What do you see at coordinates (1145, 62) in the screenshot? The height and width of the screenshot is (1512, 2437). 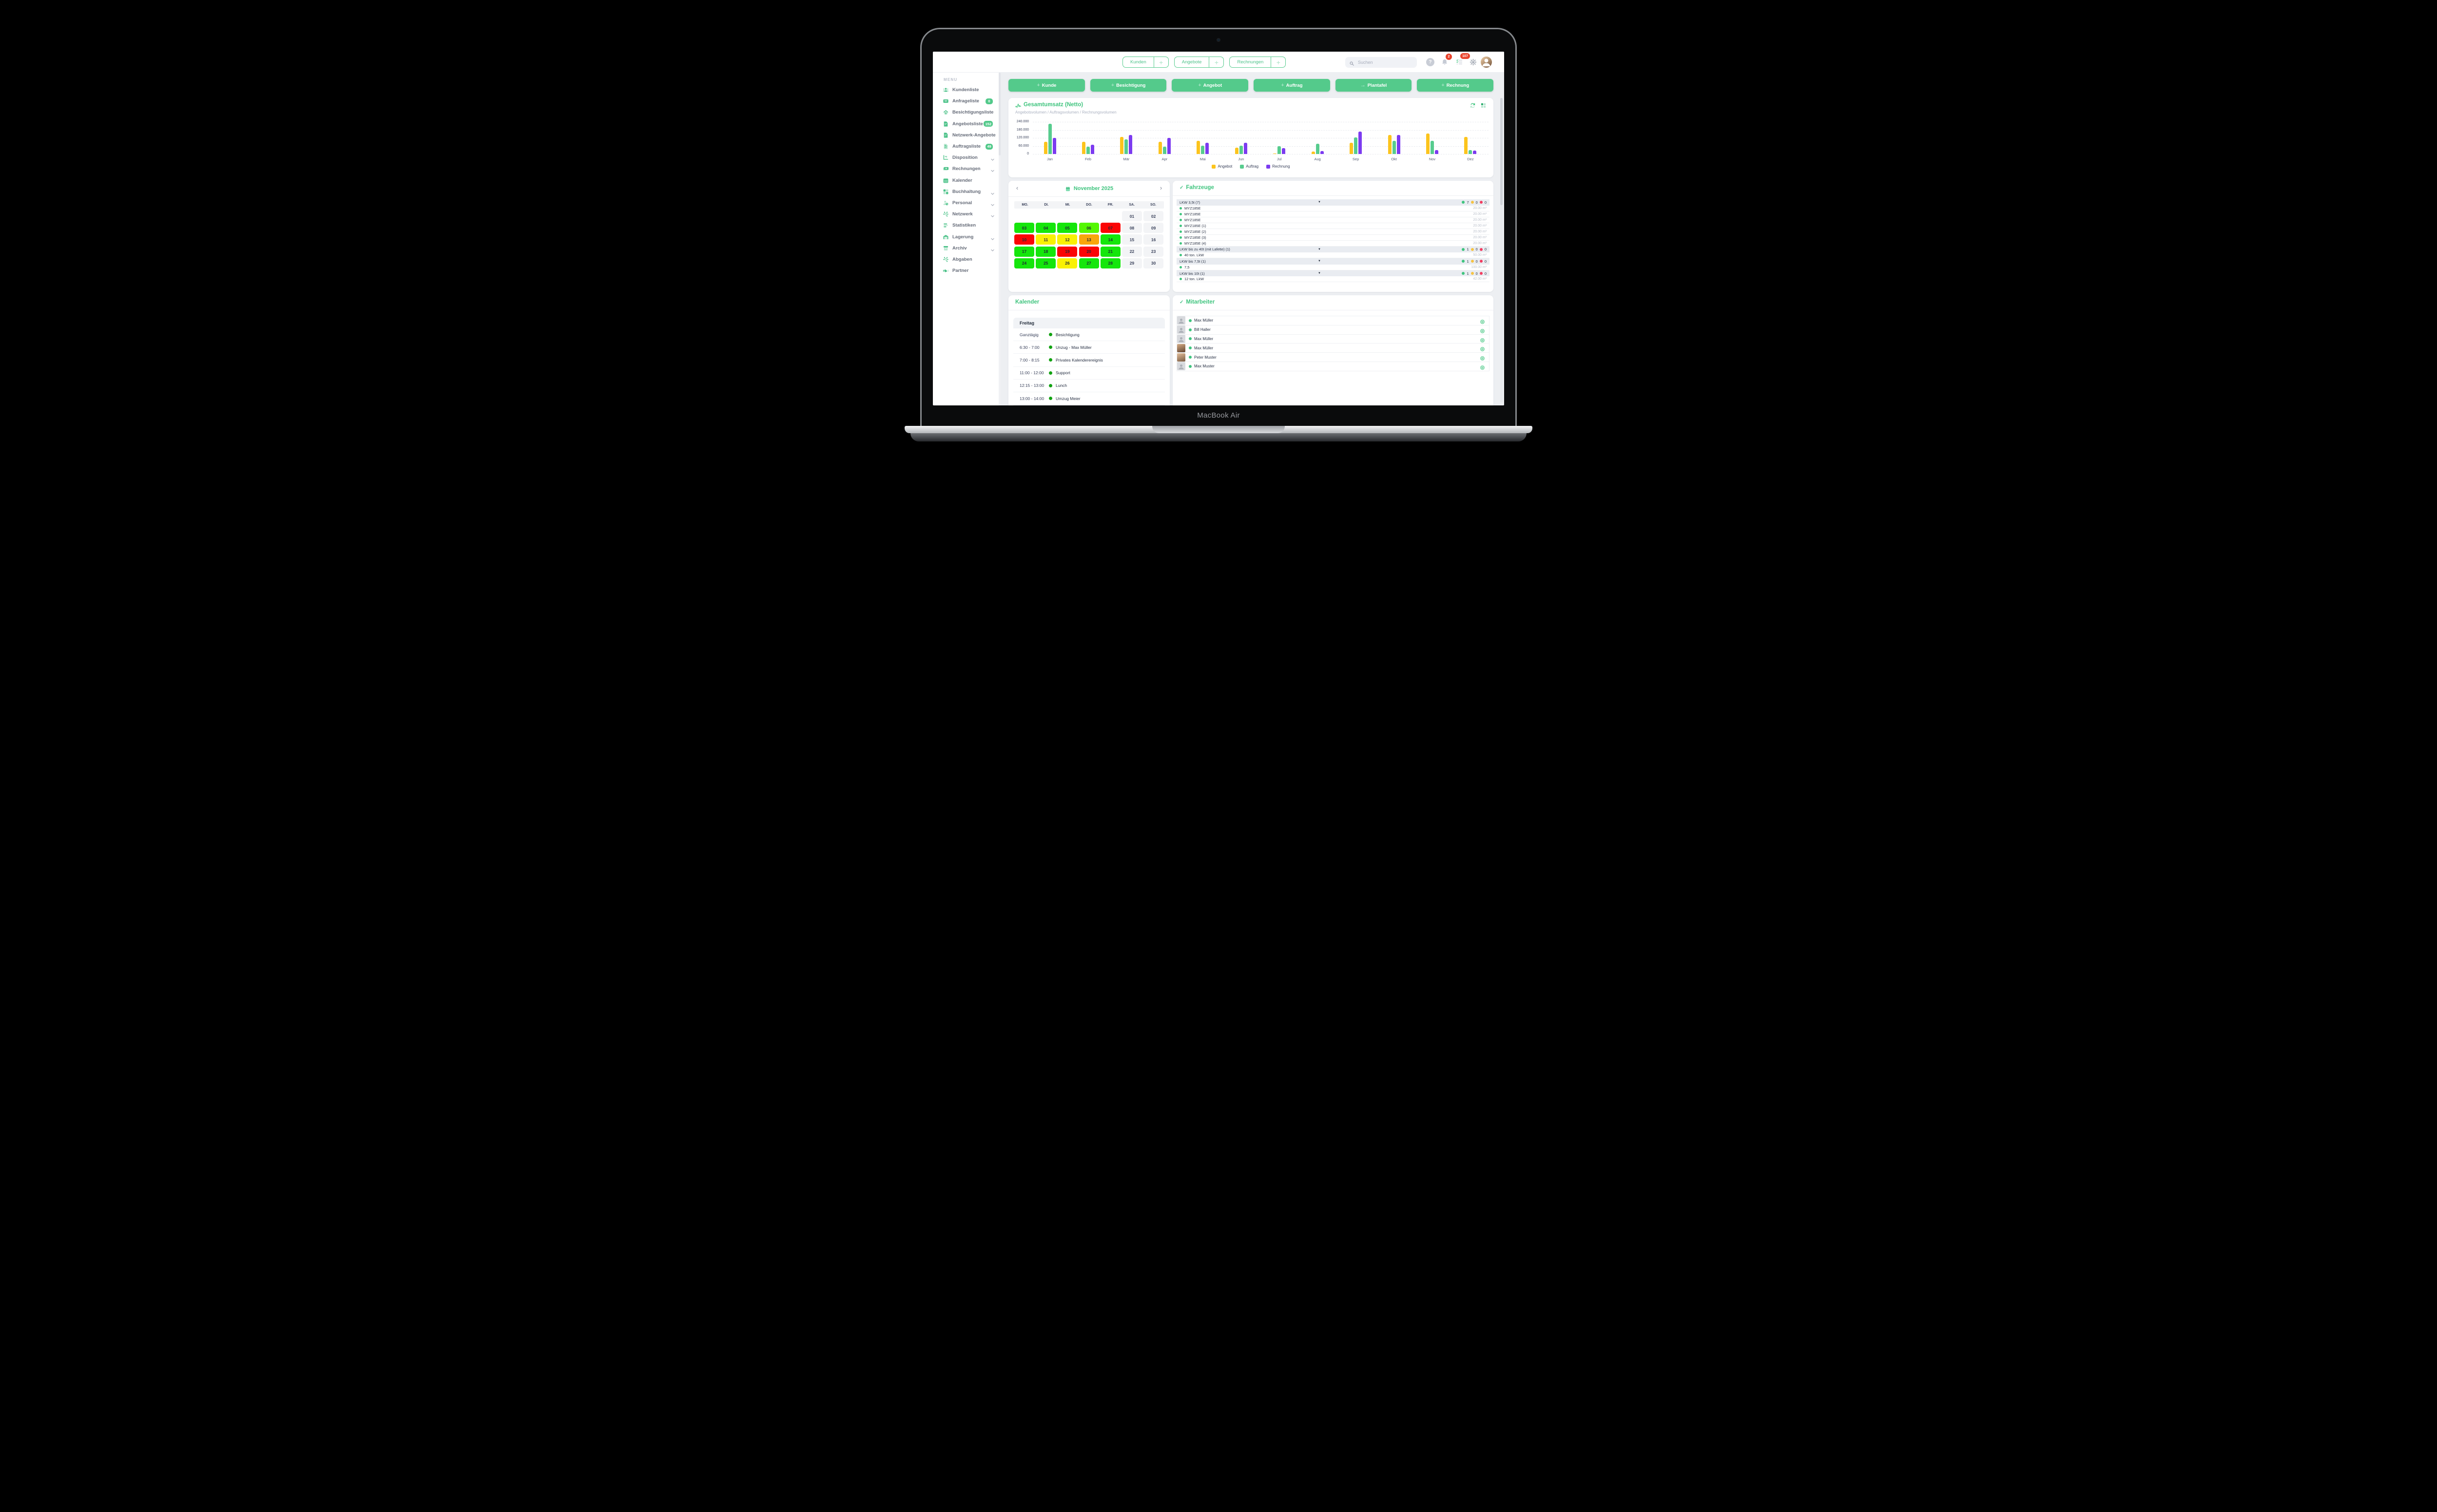 I see `tab-kunden: Kunden +` at bounding box center [1145, 62].